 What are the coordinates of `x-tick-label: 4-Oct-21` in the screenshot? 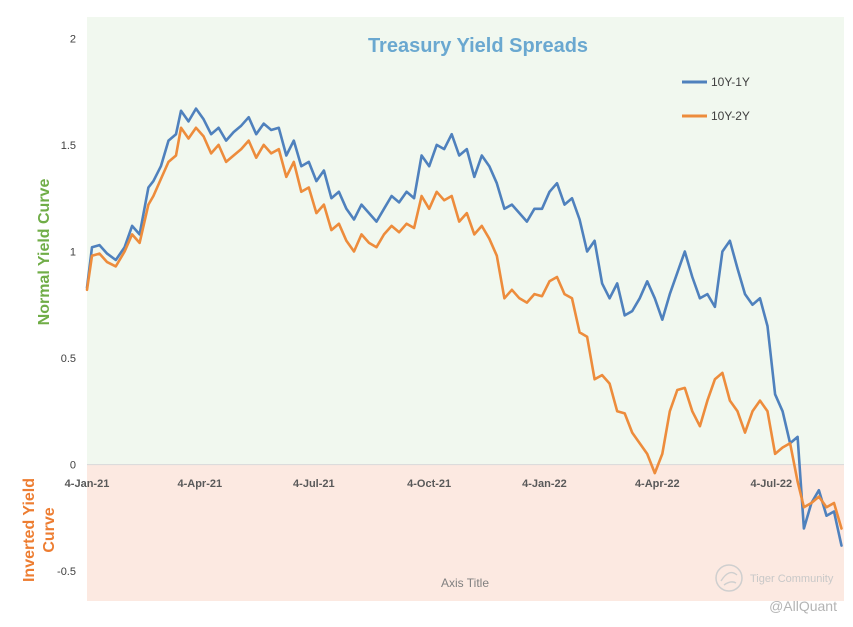 It's located at (429, 484).